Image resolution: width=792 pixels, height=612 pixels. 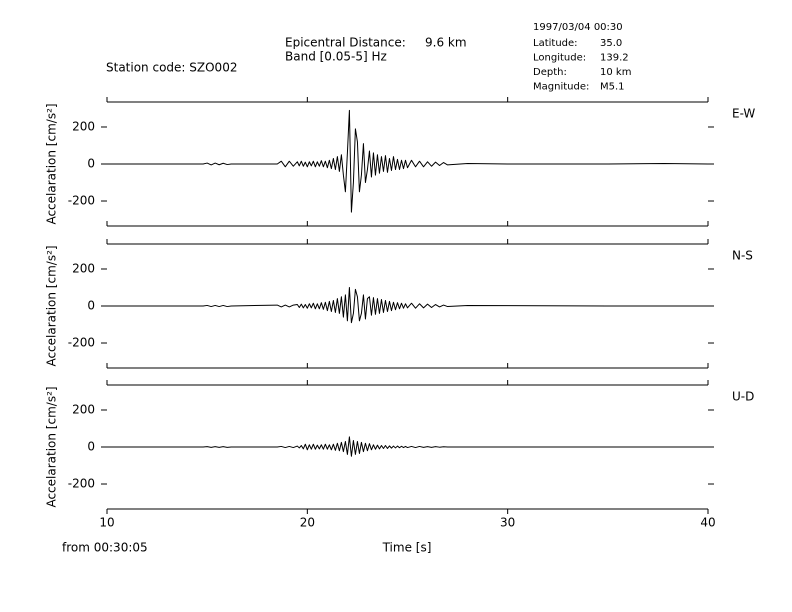 I want to click on datetime: 1997/03/04 00:30, so click(x=578, y=27).